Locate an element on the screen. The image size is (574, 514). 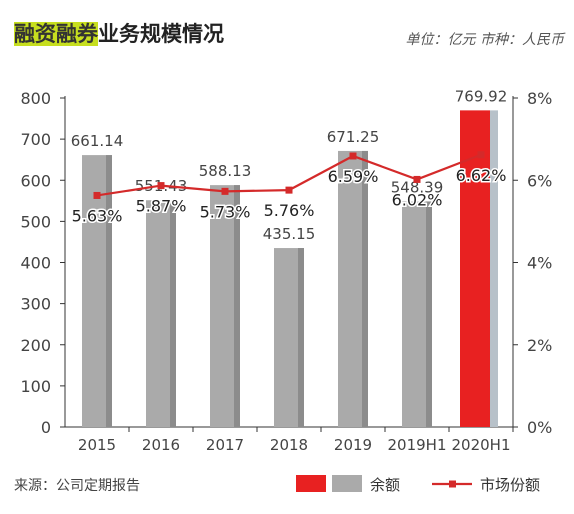
legend-label-line: 市场份额 is located at coordinates (510, 485).